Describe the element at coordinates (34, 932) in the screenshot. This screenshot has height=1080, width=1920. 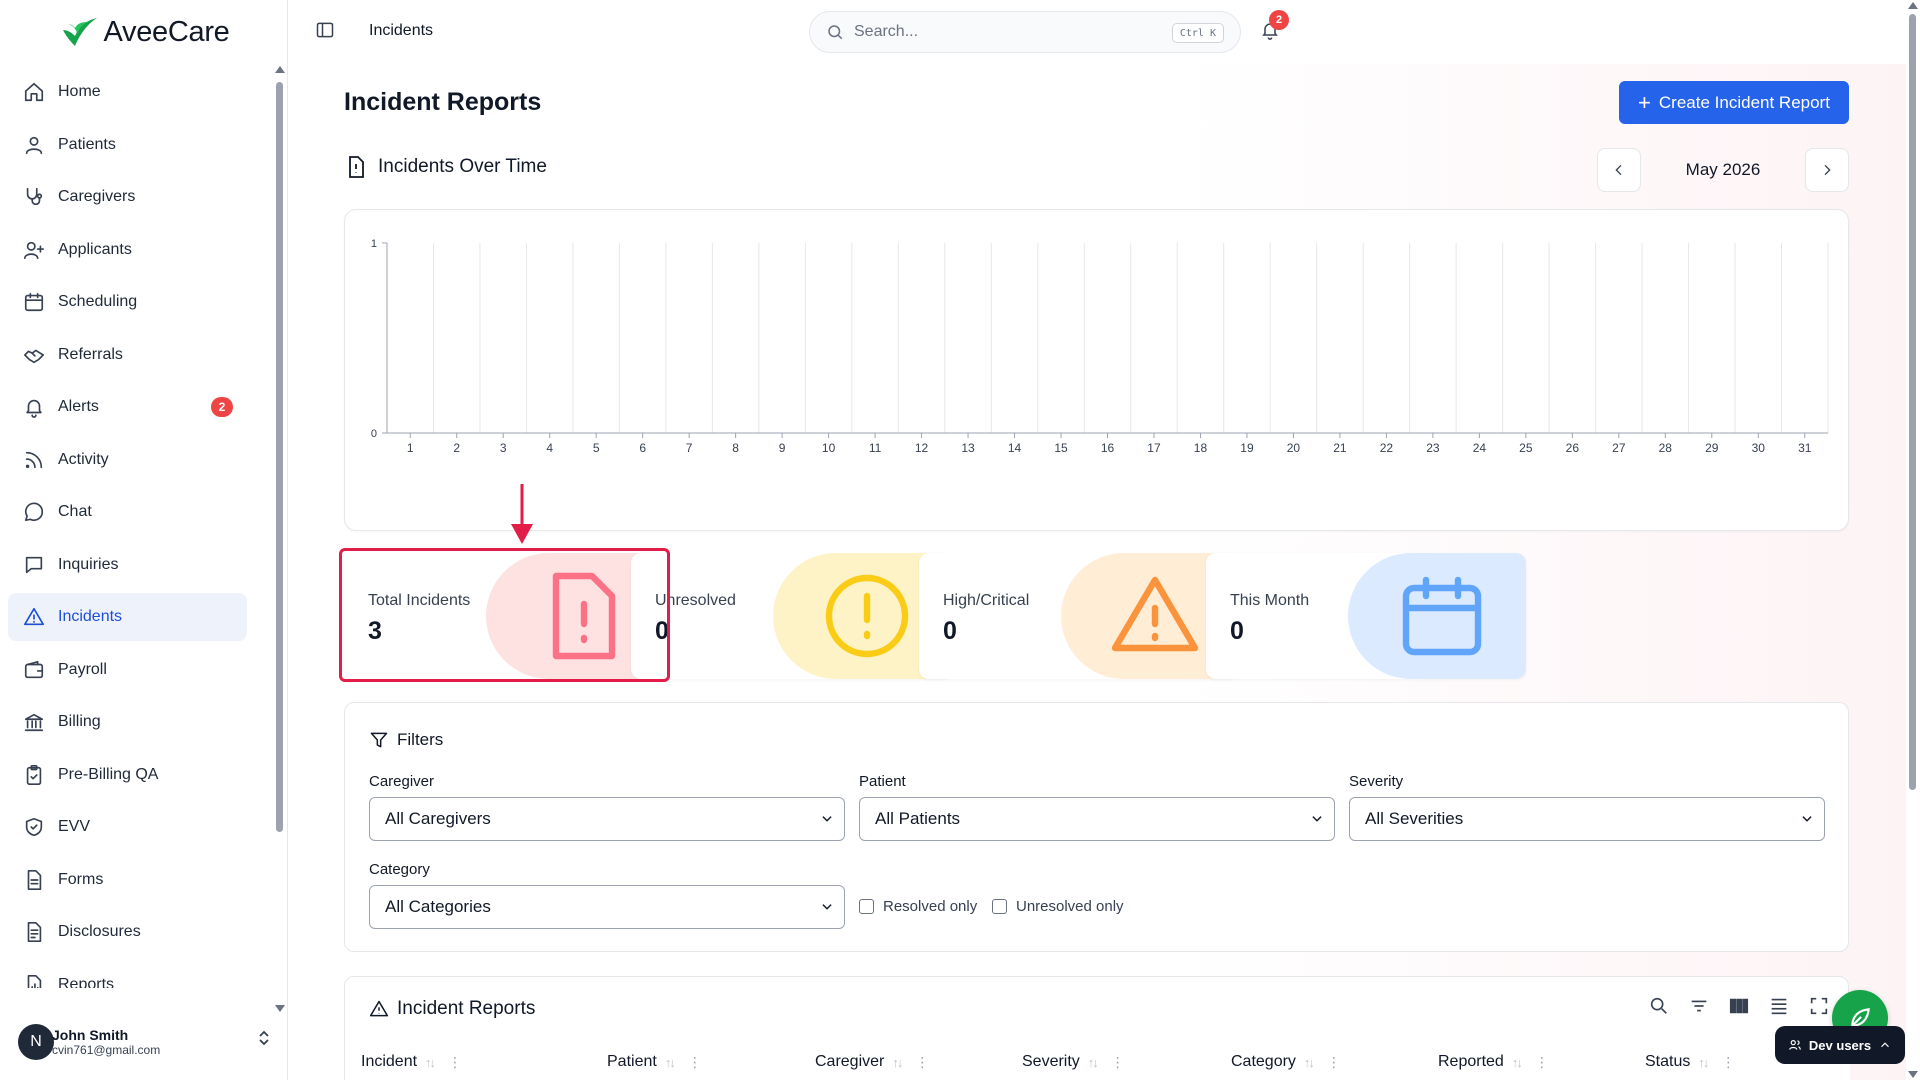
I see `file-list-icon` at that location.